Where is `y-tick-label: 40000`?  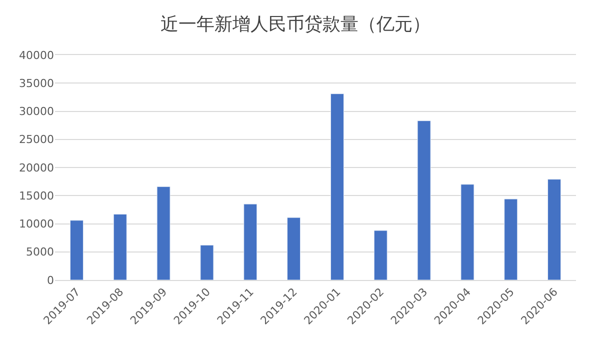
y-tick-label: 40000 is located at coordinates (36, 55).